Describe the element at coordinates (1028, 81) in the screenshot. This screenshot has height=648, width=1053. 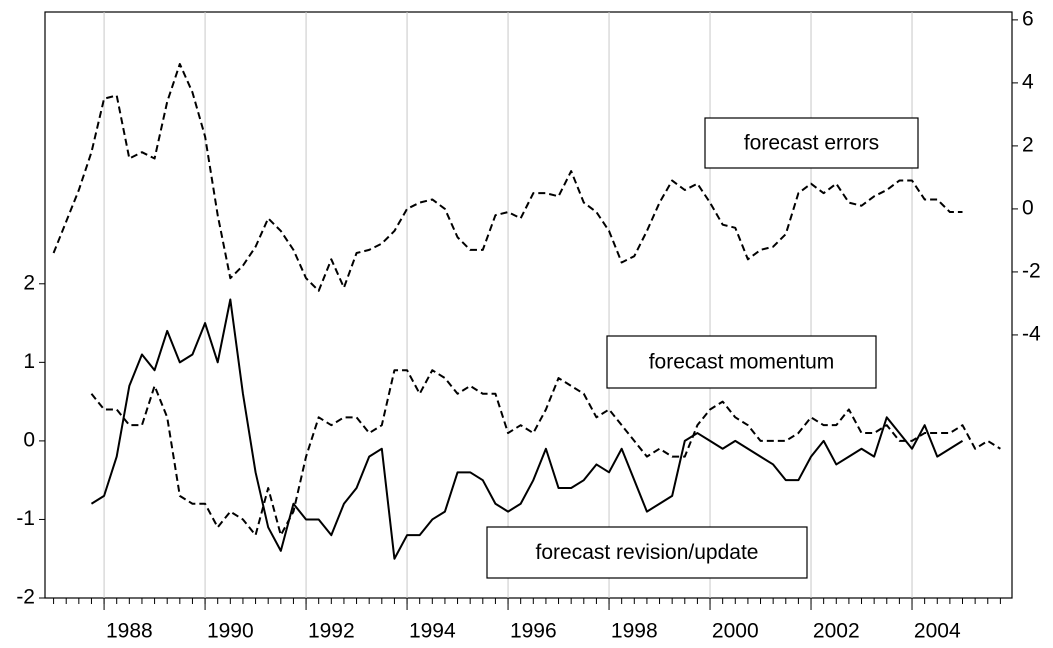
I see `y2-tick-label: 4` at that location.